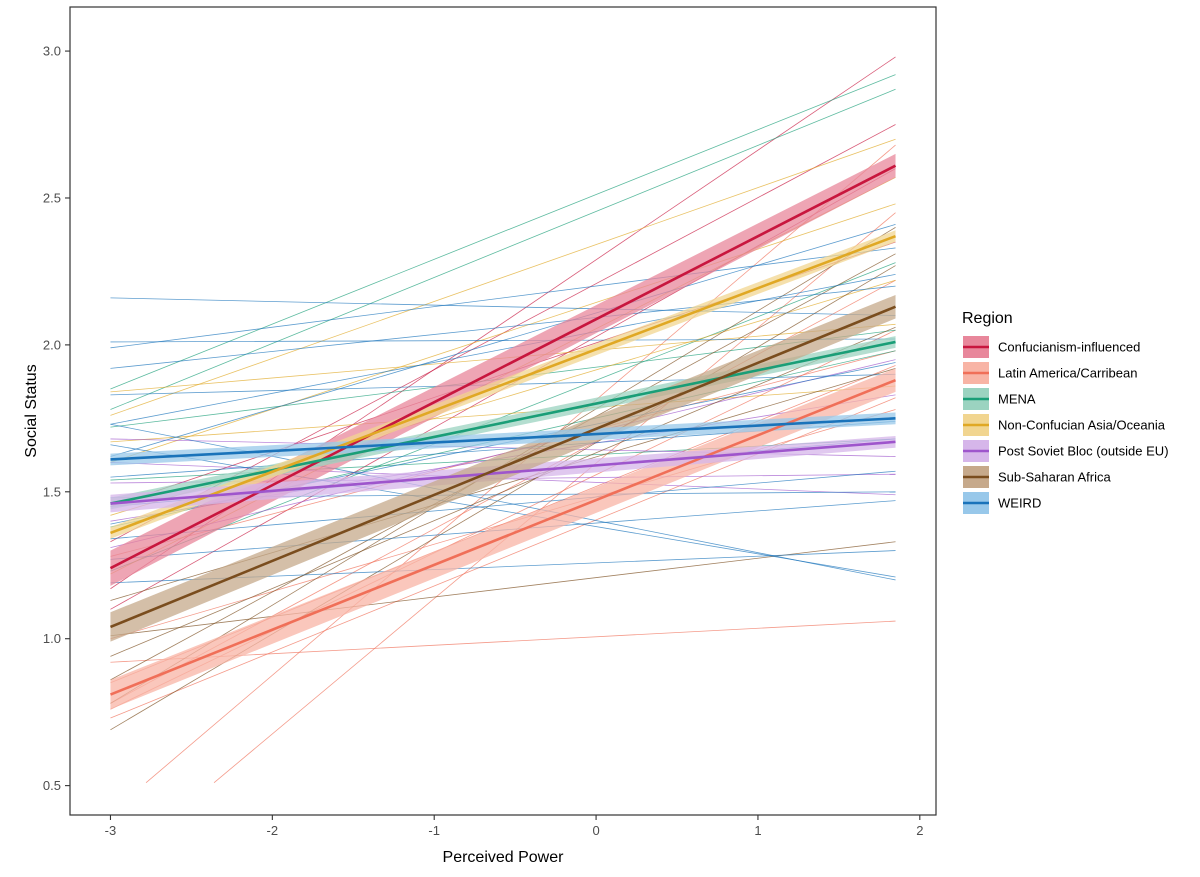 Image resolution: width=1200 pixels, height=877 pixels. I want to click on y-tick-label: 3.0, so click(52, 51).